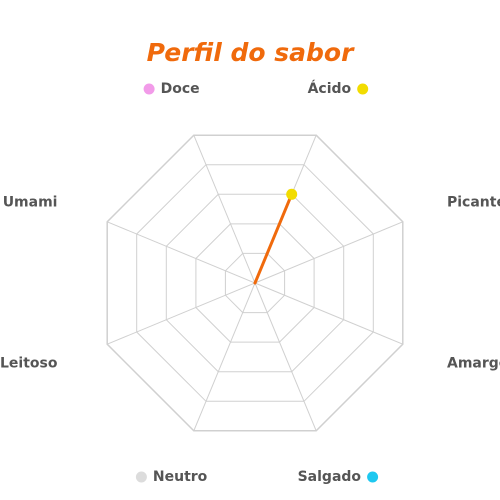  What do you see at coordinates (180, 89) in the screenshot?
I see `axis-label-text: Doce` at bounding box center [180, 89].